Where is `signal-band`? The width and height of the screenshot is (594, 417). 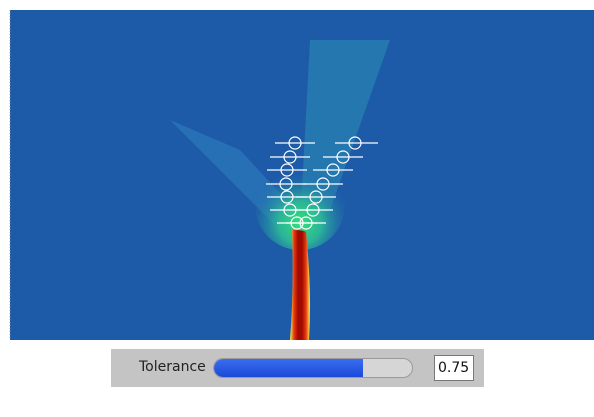 signal-band is located at coordinates (300, 285).